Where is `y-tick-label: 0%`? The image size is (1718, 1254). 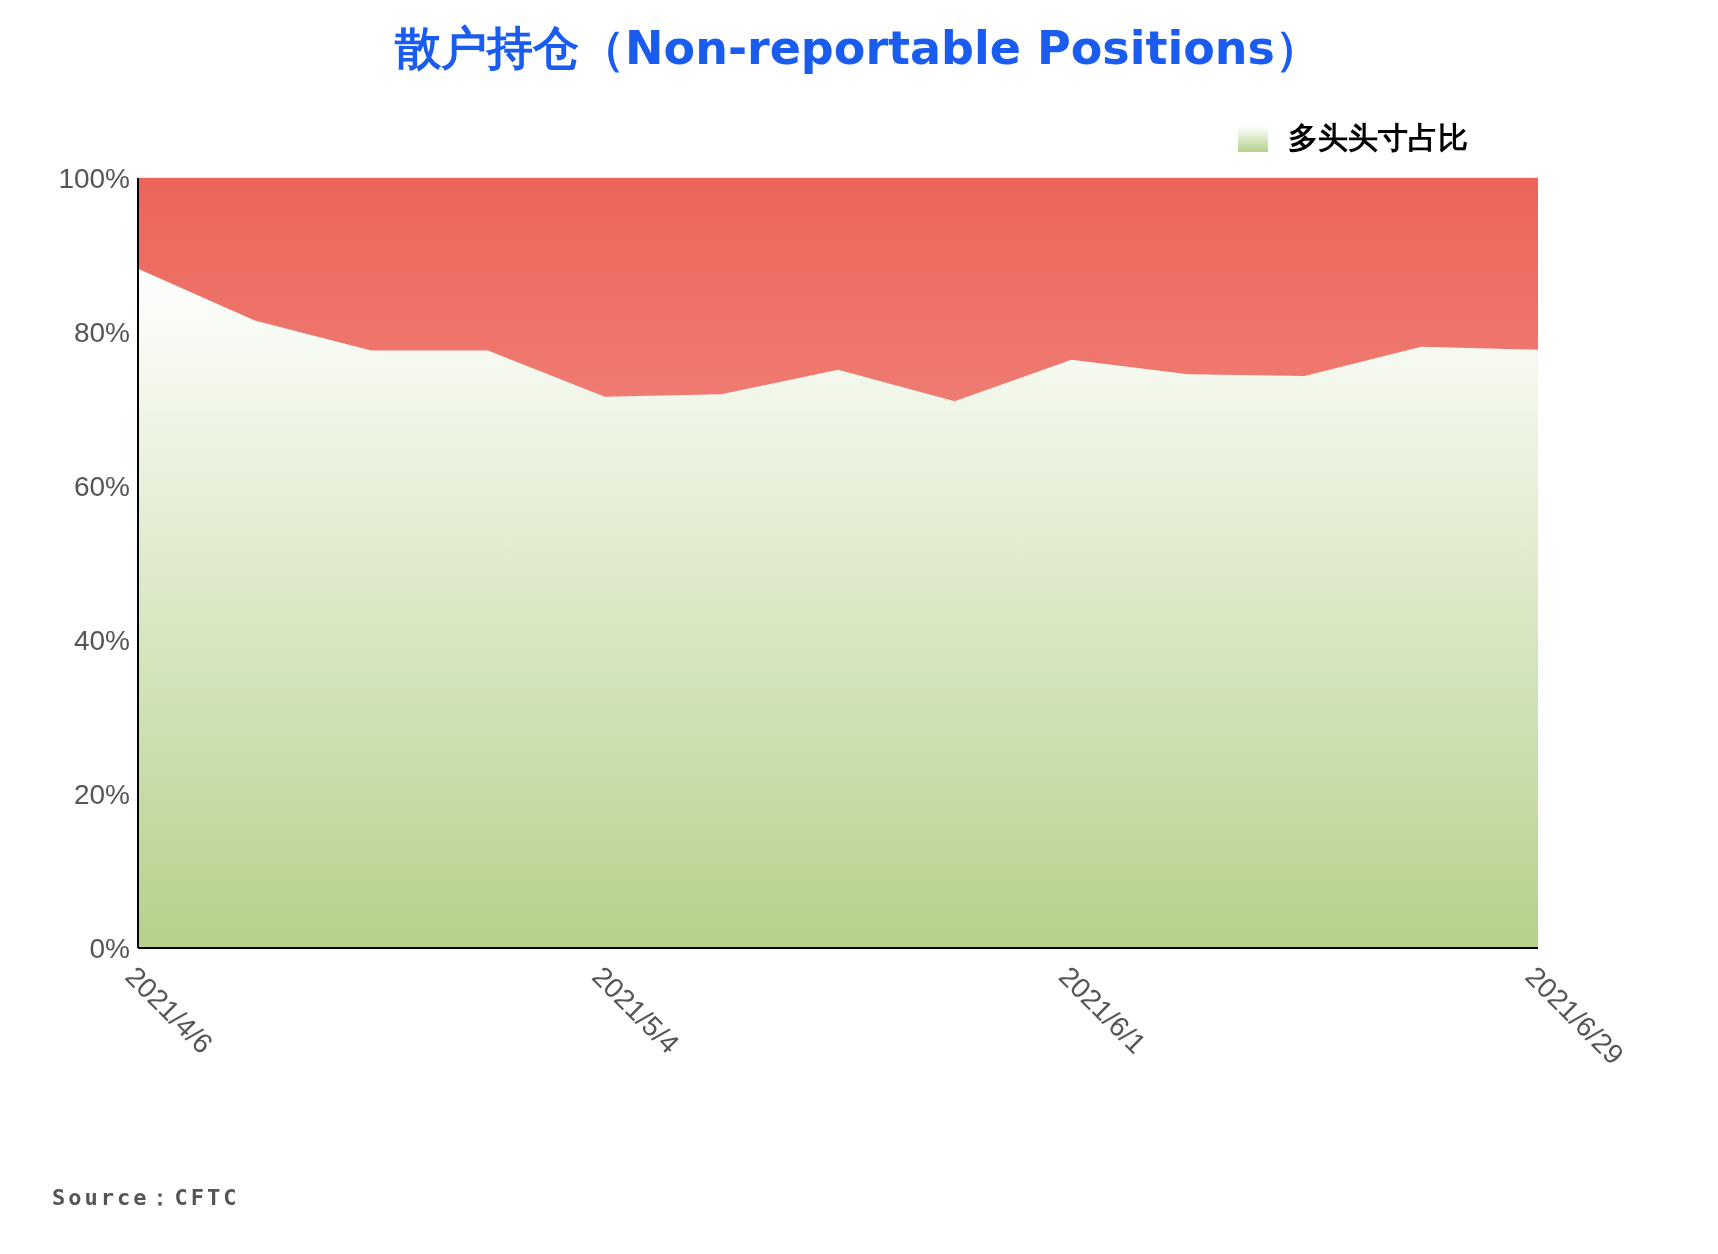
y-tick-label: 0% is located at coordinates (109, 948).